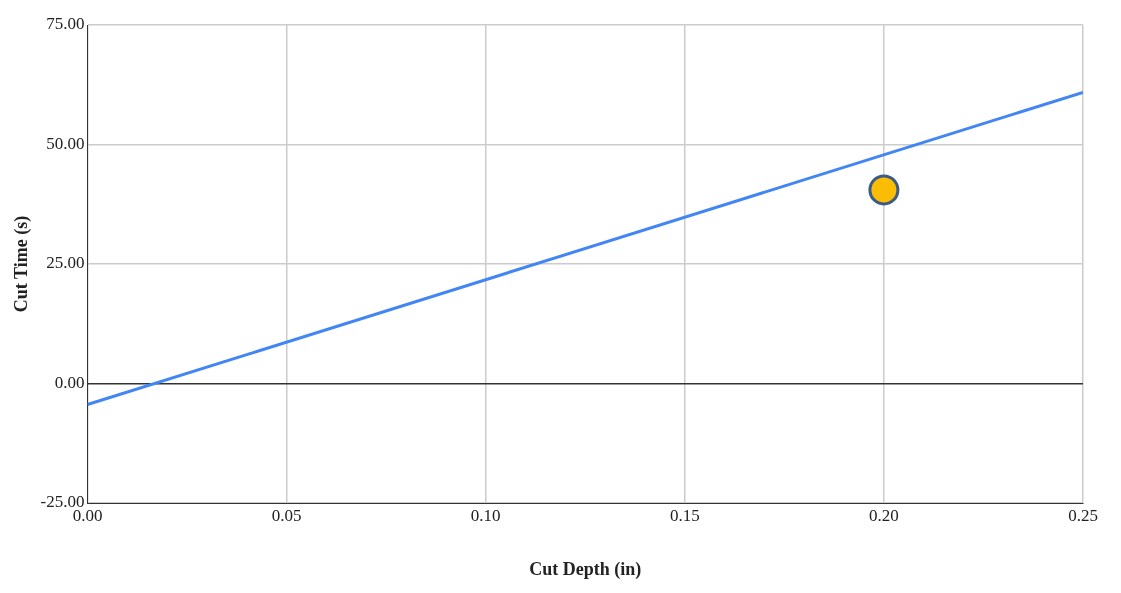 The width and height of the screenshot is (1121, 593). Describe the element at coordinates (485, 515) in the screenshot. I see `x-tick-label: 0.10` at that location.